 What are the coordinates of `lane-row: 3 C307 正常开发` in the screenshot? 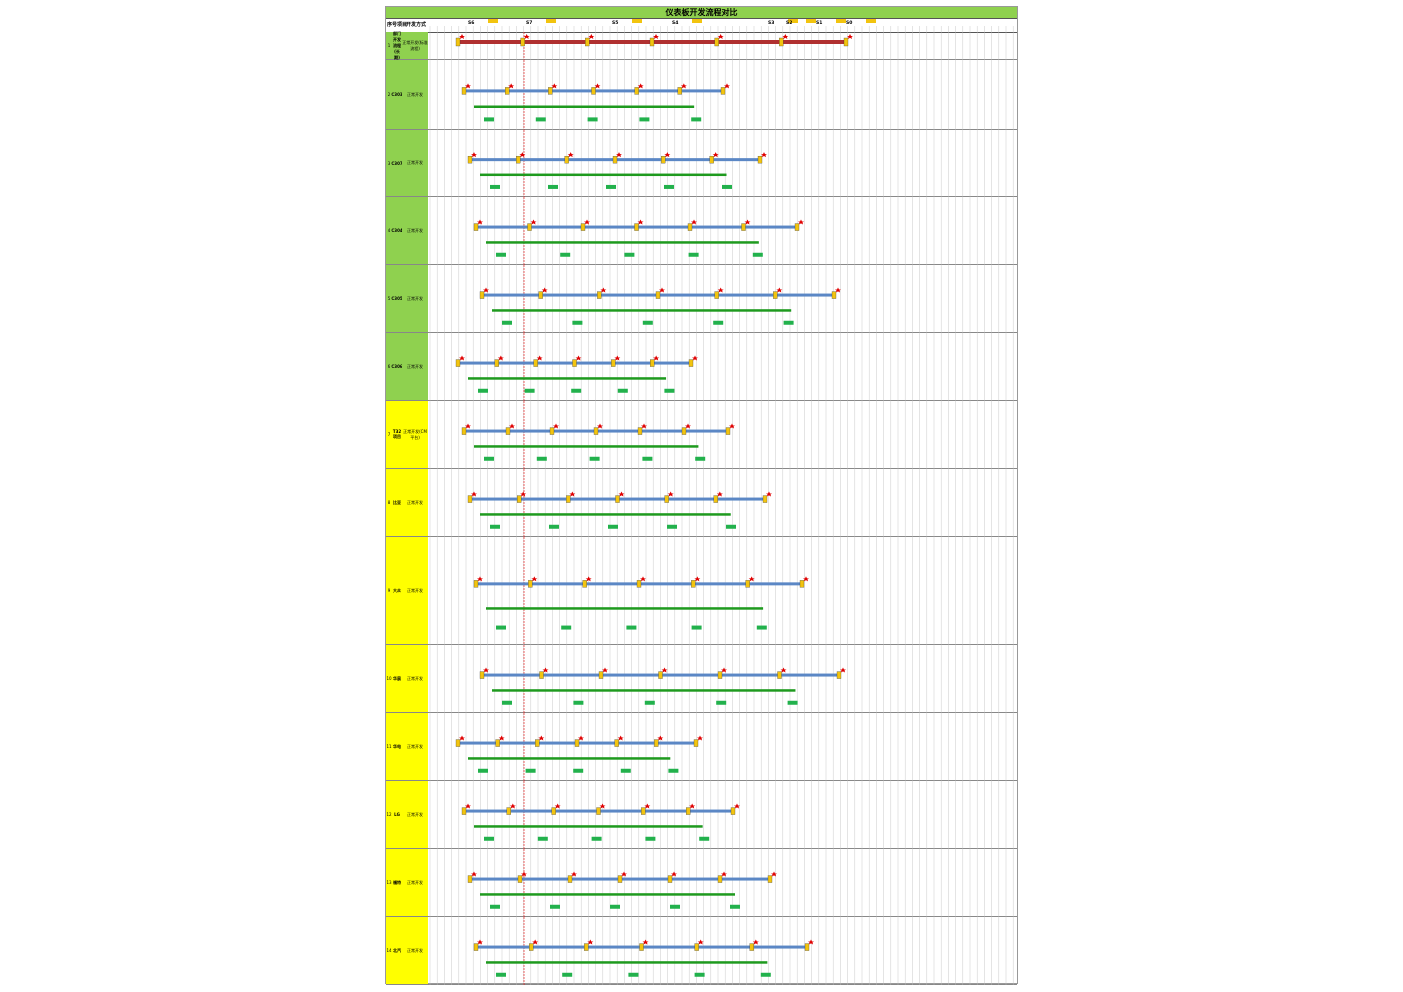 It's located at (701, 163).